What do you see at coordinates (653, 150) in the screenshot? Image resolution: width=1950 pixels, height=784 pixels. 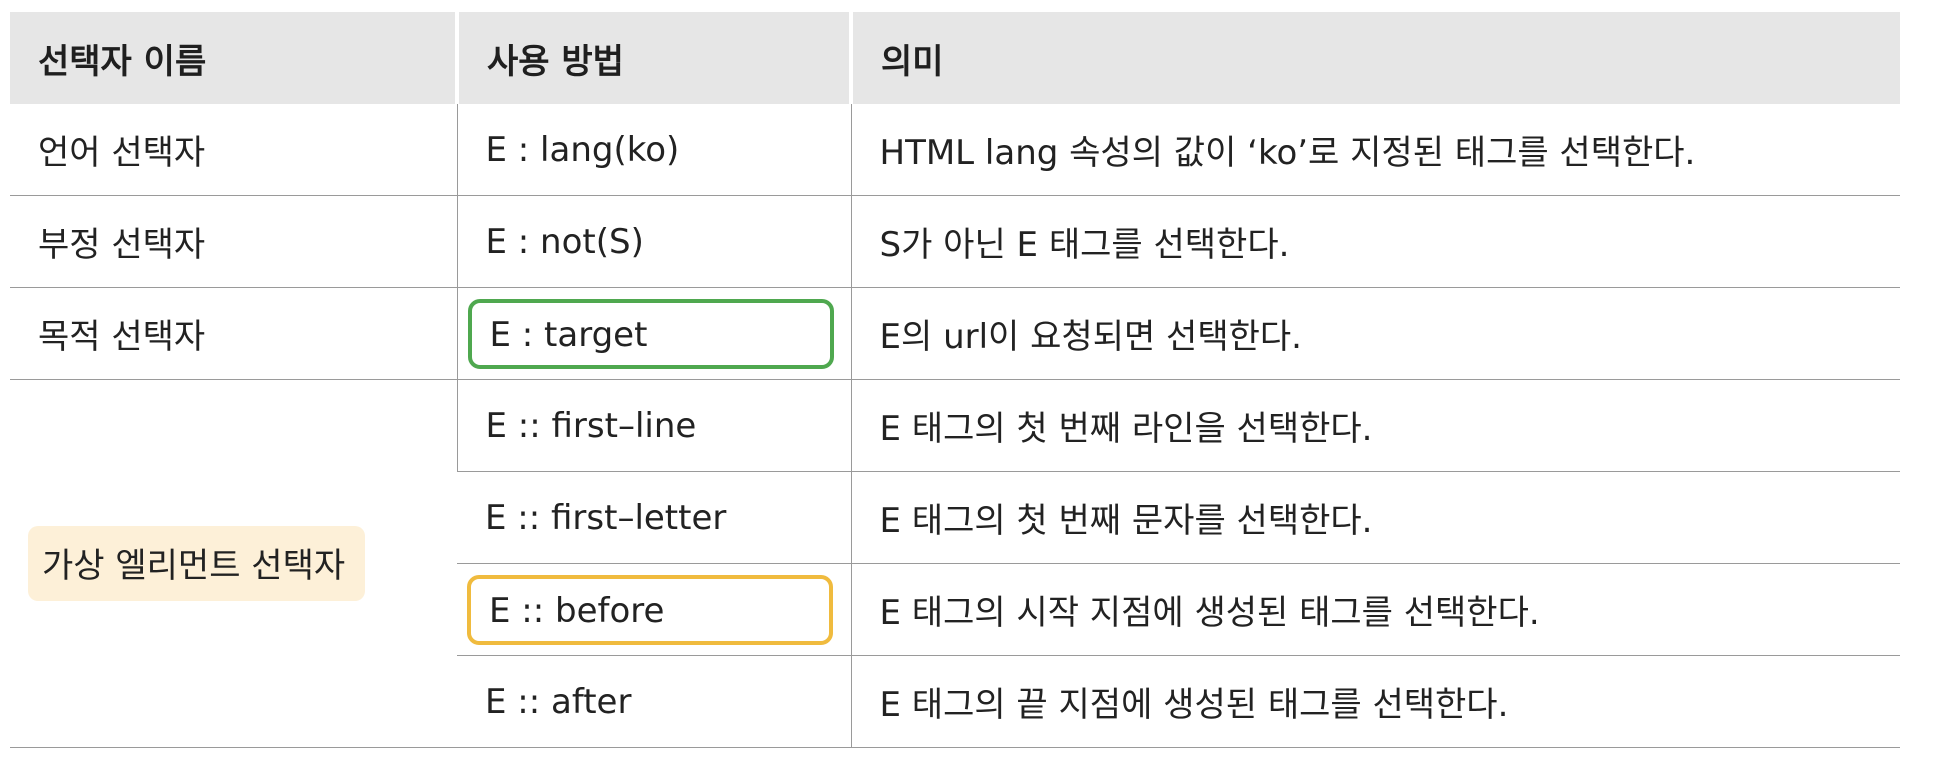 I see `usage-cell: E : lang(ko)` at bounding box center [653, 150].